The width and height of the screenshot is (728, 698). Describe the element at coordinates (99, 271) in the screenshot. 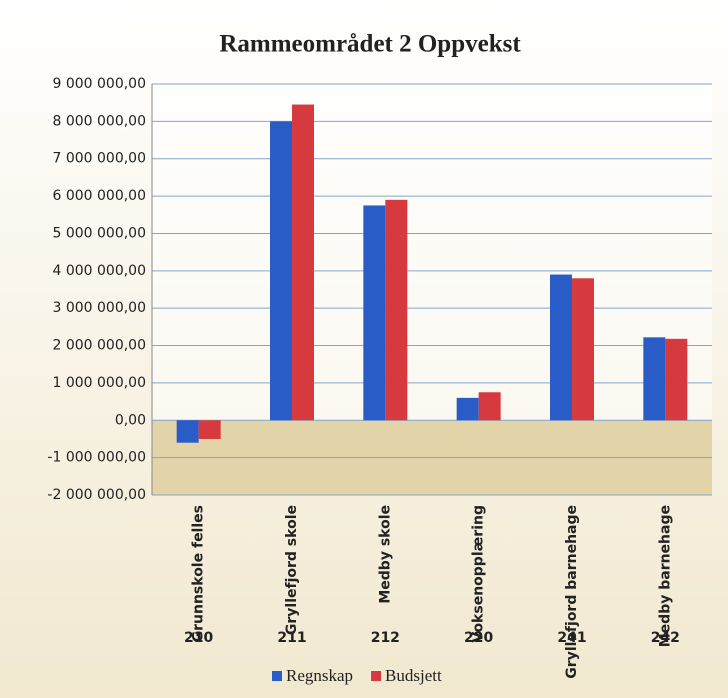

I see `y-tick-label: 4 000 000,00` at that location.